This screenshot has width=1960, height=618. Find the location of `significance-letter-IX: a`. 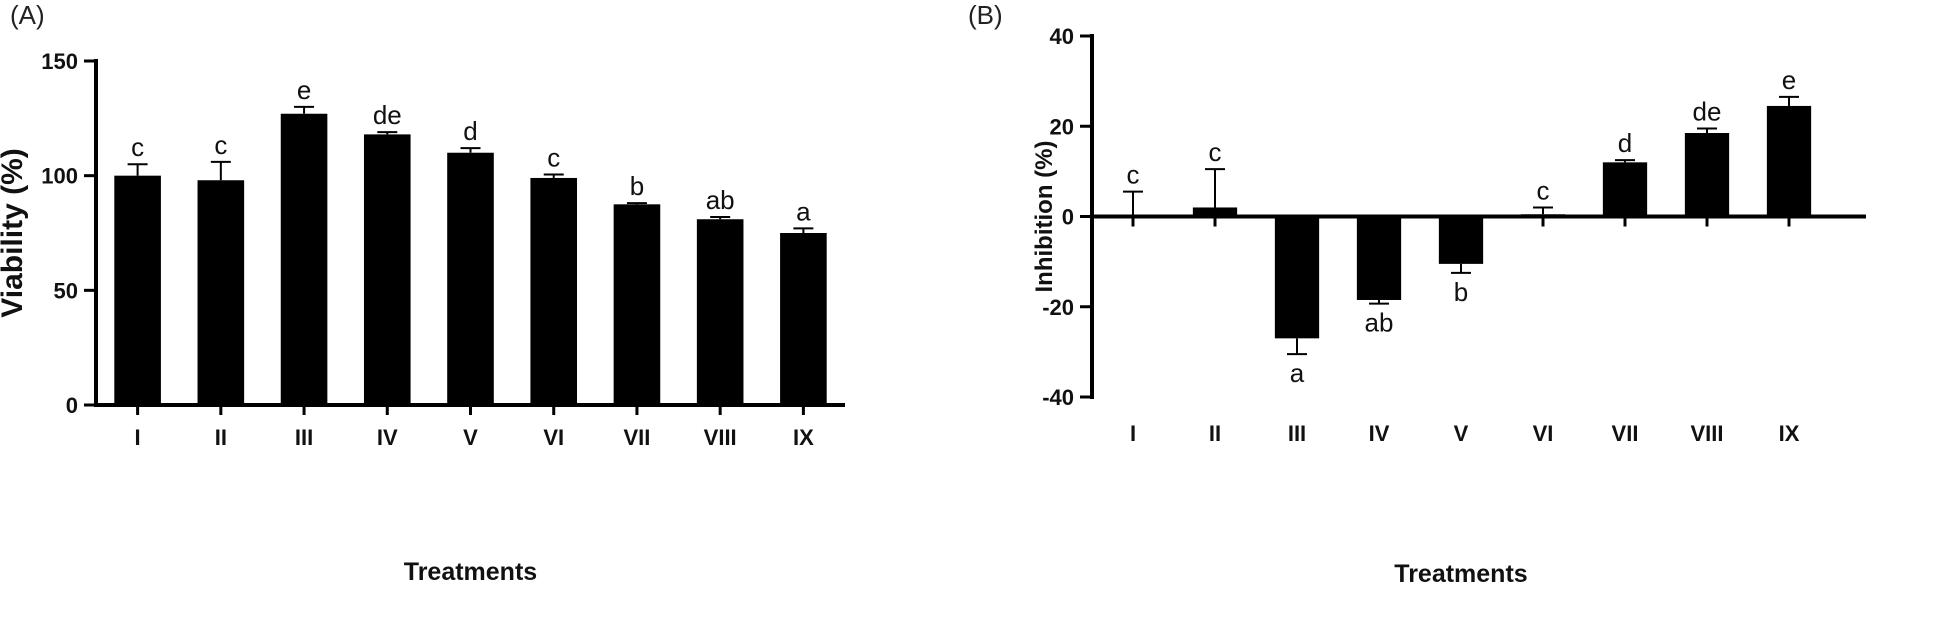

significance-letter-IX: a is located at coordinates (803, 211).